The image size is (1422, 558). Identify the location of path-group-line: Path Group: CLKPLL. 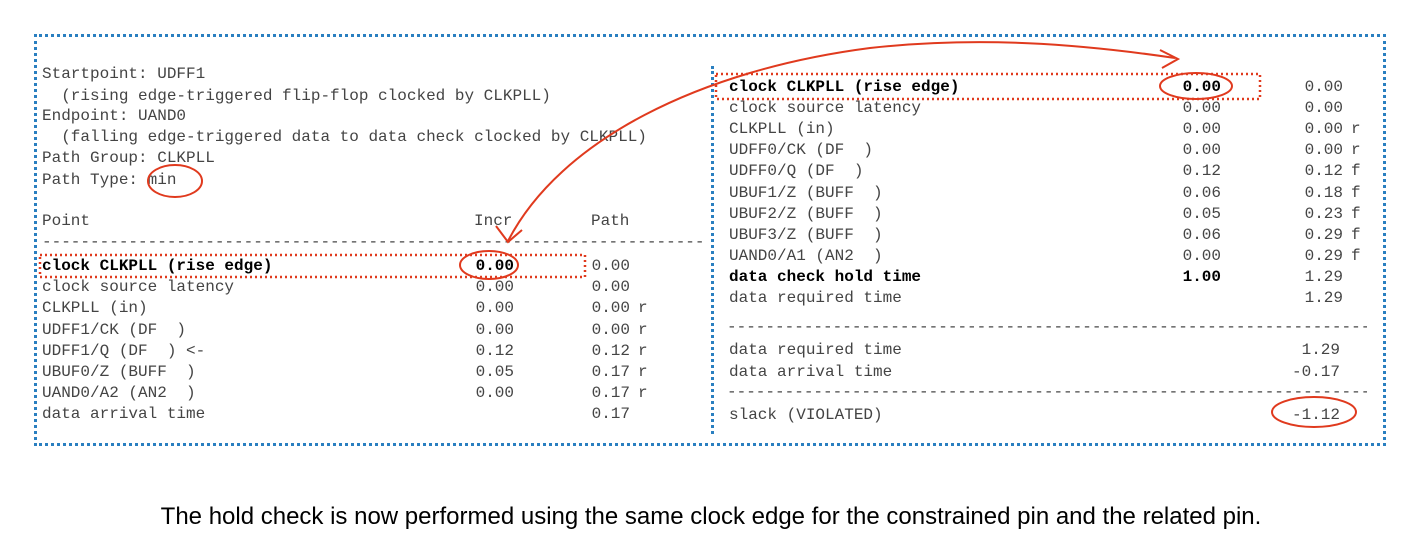
(128, 158).